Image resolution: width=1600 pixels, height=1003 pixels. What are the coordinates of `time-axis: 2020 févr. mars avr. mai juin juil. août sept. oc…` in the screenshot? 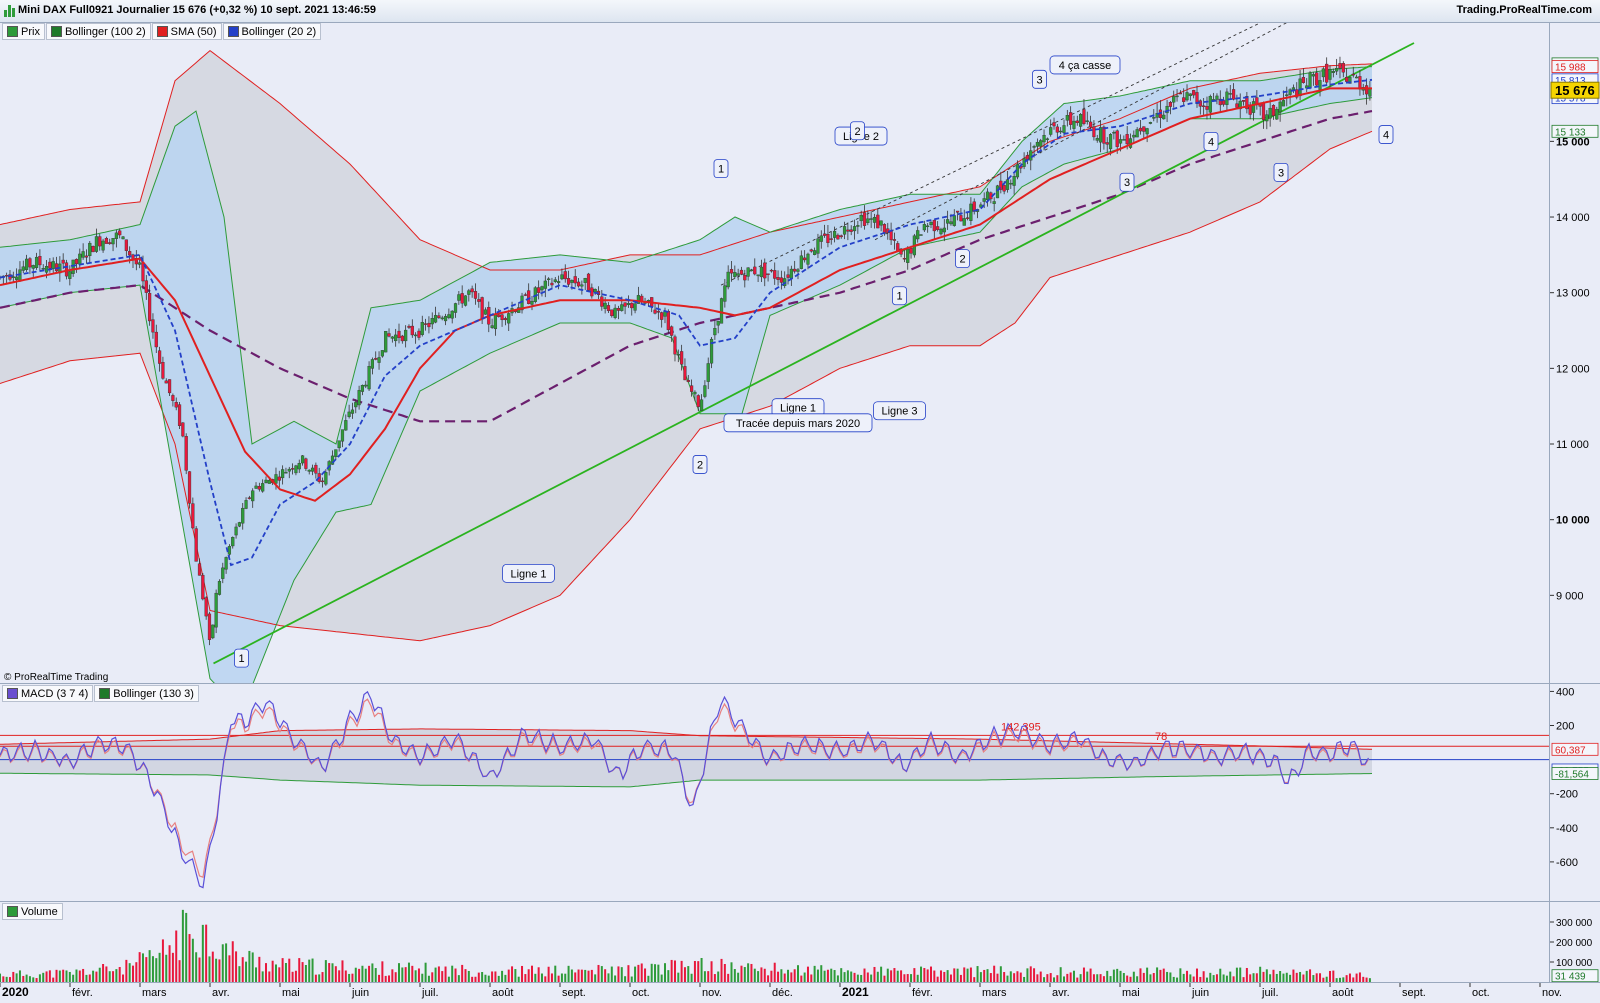 It's located at (800, 991).